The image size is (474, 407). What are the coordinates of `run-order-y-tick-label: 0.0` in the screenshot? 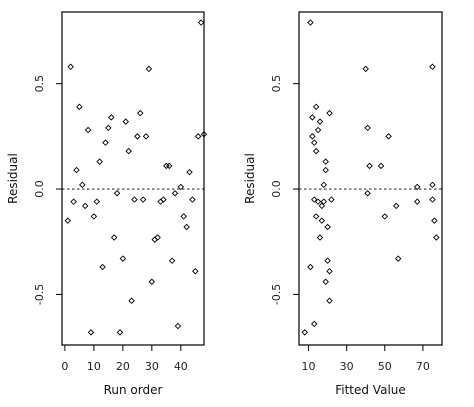 It's located at (39, 189).